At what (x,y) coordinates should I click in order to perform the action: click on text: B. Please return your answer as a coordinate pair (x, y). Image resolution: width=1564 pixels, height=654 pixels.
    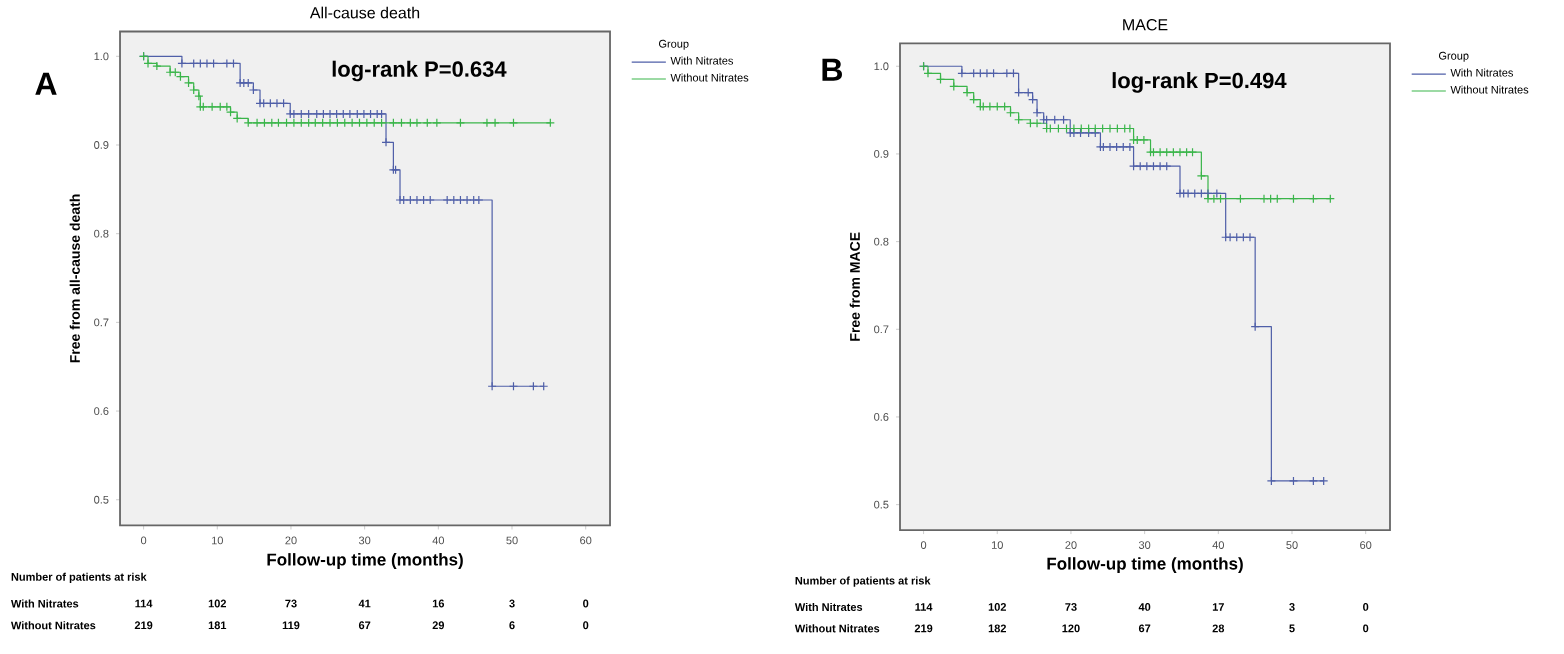
    Looking at the image, I should click on (832, 69).